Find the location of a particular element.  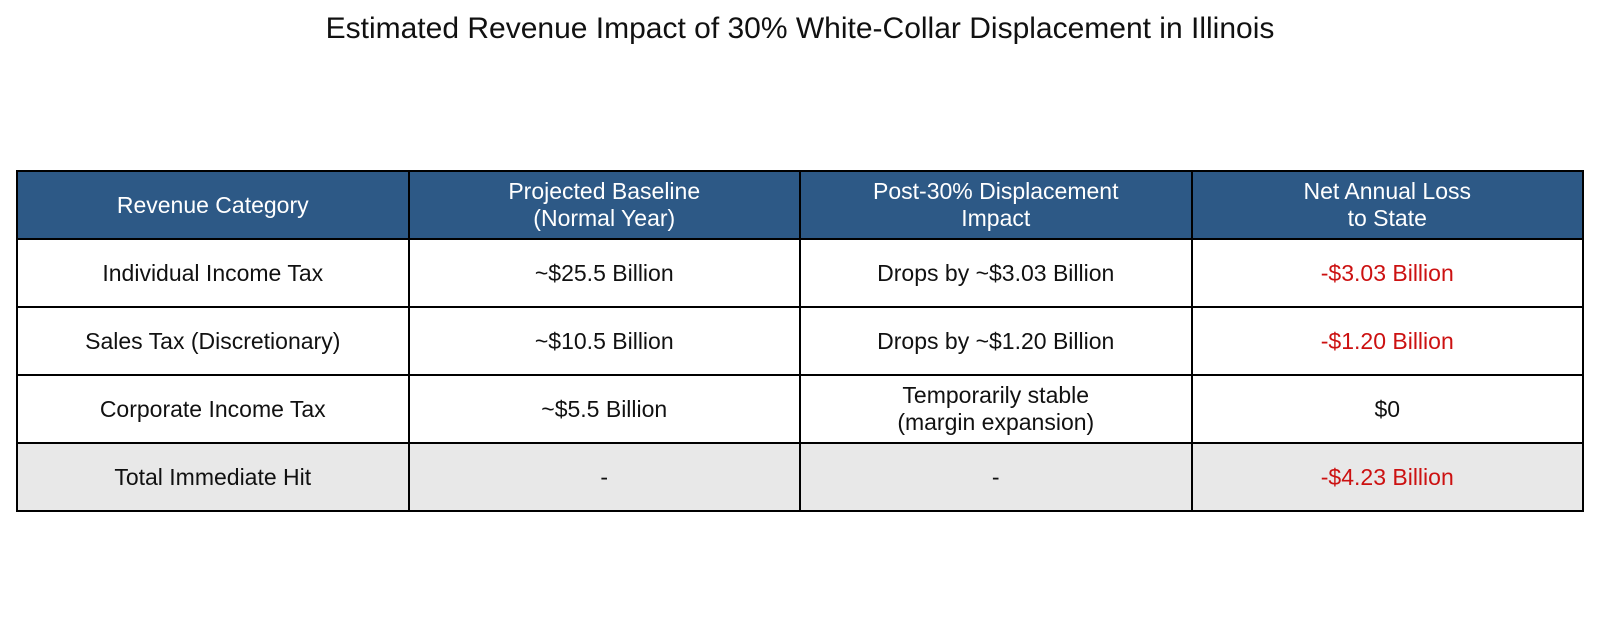

cell-impact: Temporarily stable (margin expansion) is located at coordinates (996, 409).